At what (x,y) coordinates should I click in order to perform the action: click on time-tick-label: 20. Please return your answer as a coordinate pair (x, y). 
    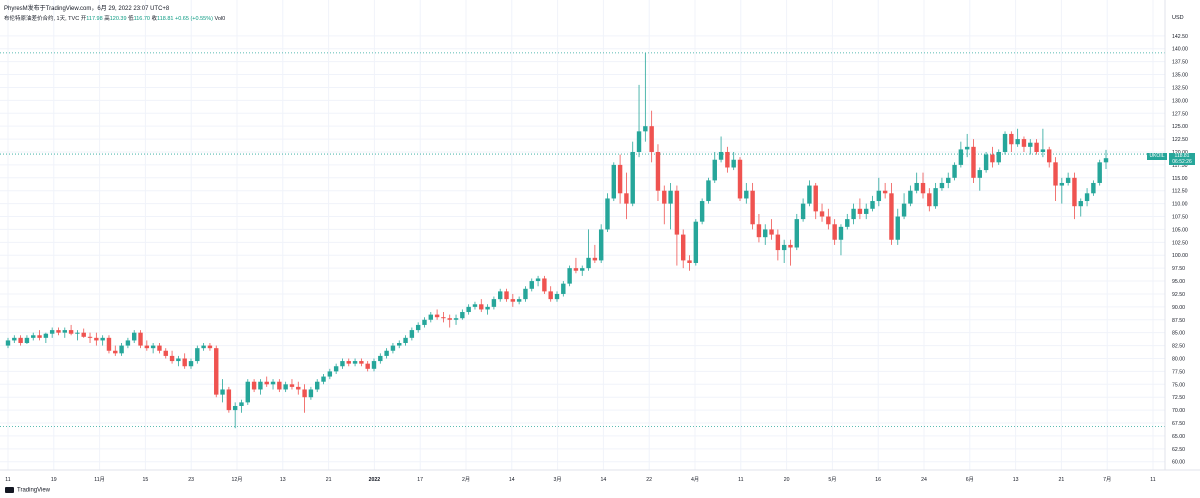
    Looking at the image, I should click on (787, 480).